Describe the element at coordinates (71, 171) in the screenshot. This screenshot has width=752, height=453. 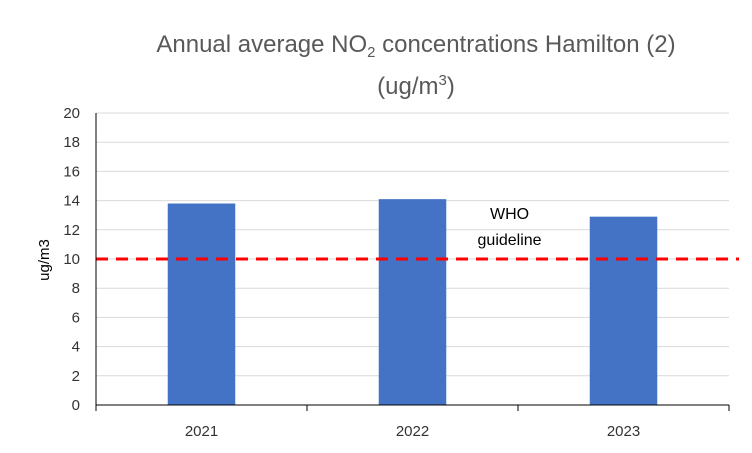
I see `y-tick-label: 16` at that location.